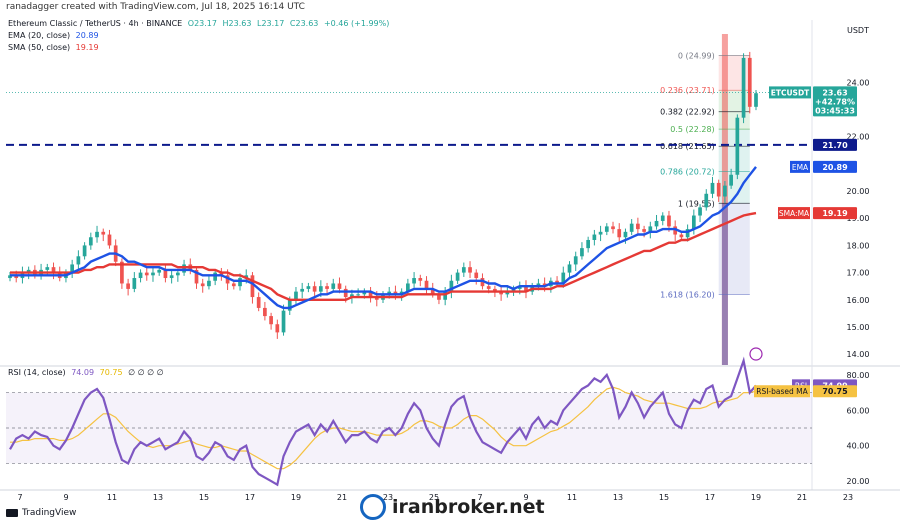 The image size is (900, 525). What do you see at coordinates (858, 354) in the screenshot?
I see `price-tick-label: 14.00` at bounding box center [858, 354].